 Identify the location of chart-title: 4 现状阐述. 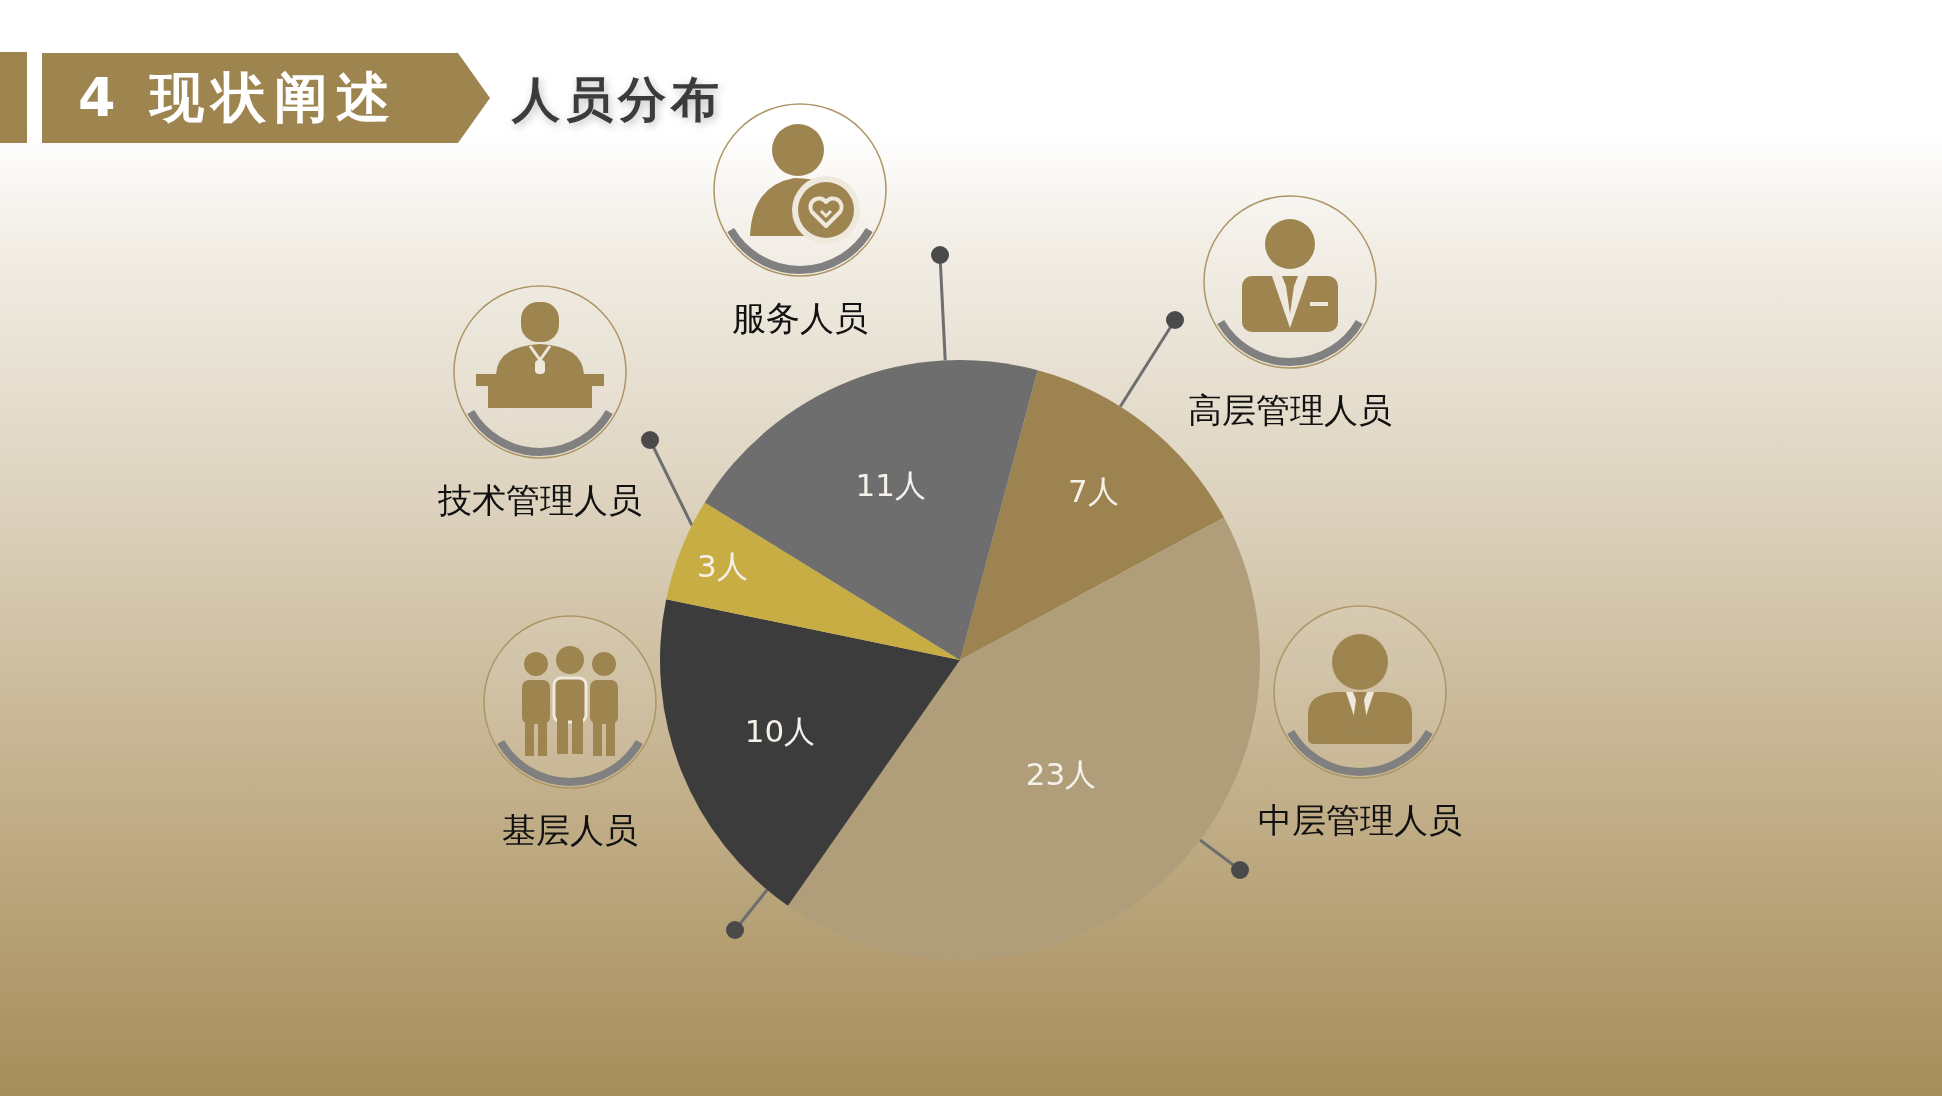
(238, 98).